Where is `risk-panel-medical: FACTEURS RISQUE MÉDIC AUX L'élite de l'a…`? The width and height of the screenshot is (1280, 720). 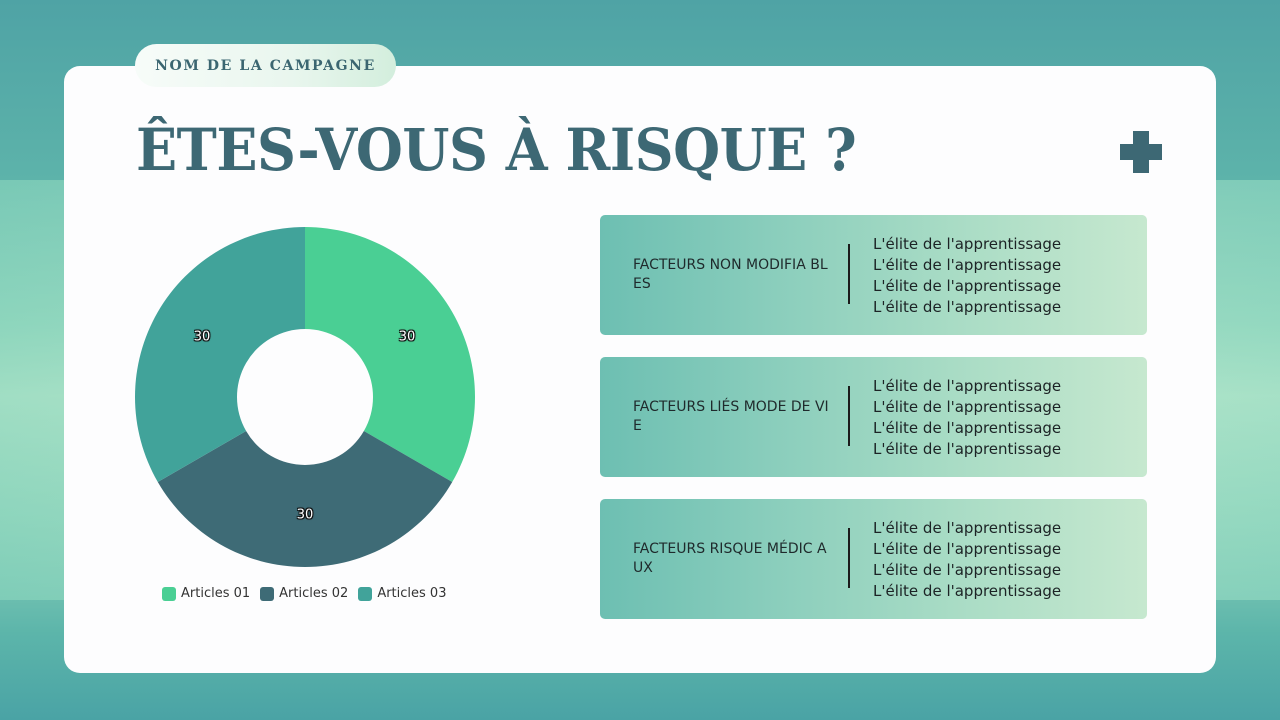
risk-panel-medical: FACTEURS RISQUE MÉDIC AUX L'élite de l'a… is located at coordinates (873, 559).